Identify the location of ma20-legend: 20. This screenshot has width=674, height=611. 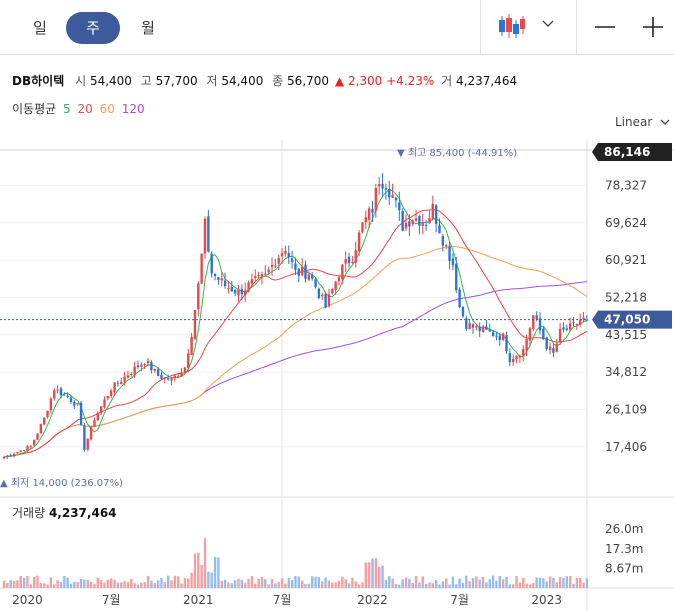
(85, 109).